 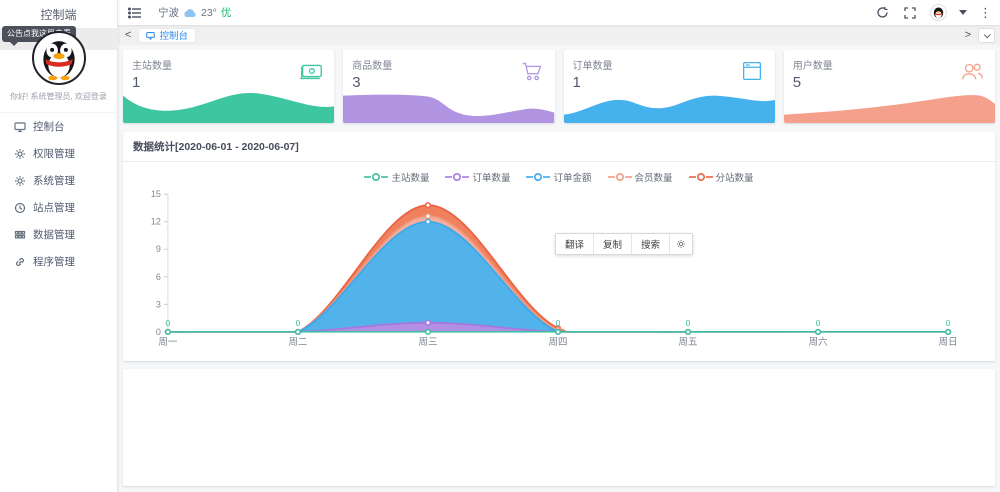 I want to click on selection-popup: 翻译 复制 搜索, so click(x=624, y=244).